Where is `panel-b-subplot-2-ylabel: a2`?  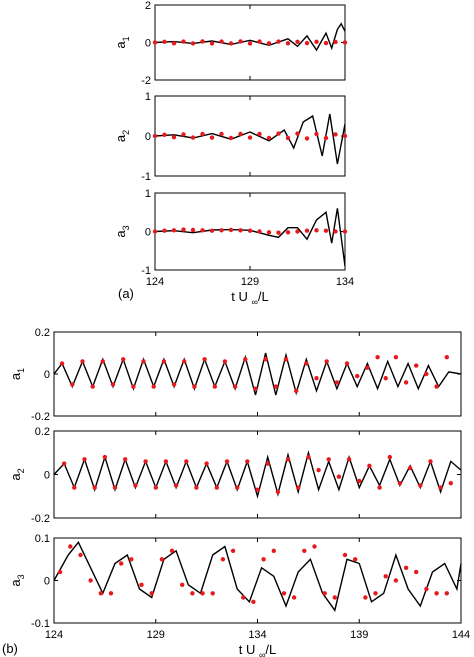 panel-b-subplot-2-ylabel: a2 is located at coordinates (17, 474).